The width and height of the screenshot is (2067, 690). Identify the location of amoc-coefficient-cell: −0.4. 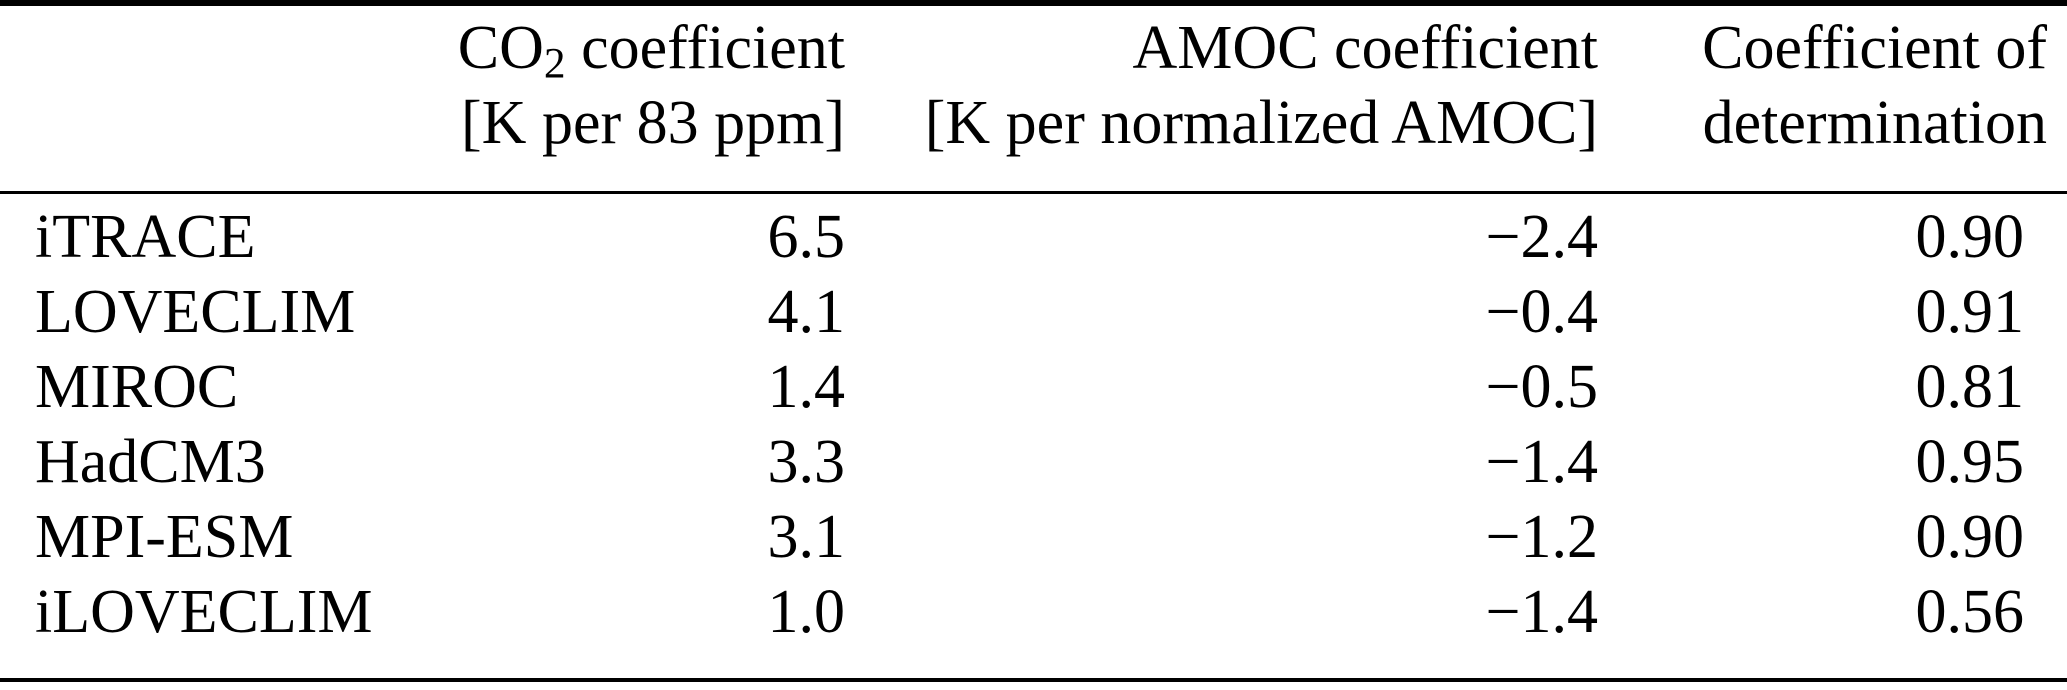
(1541, 312).